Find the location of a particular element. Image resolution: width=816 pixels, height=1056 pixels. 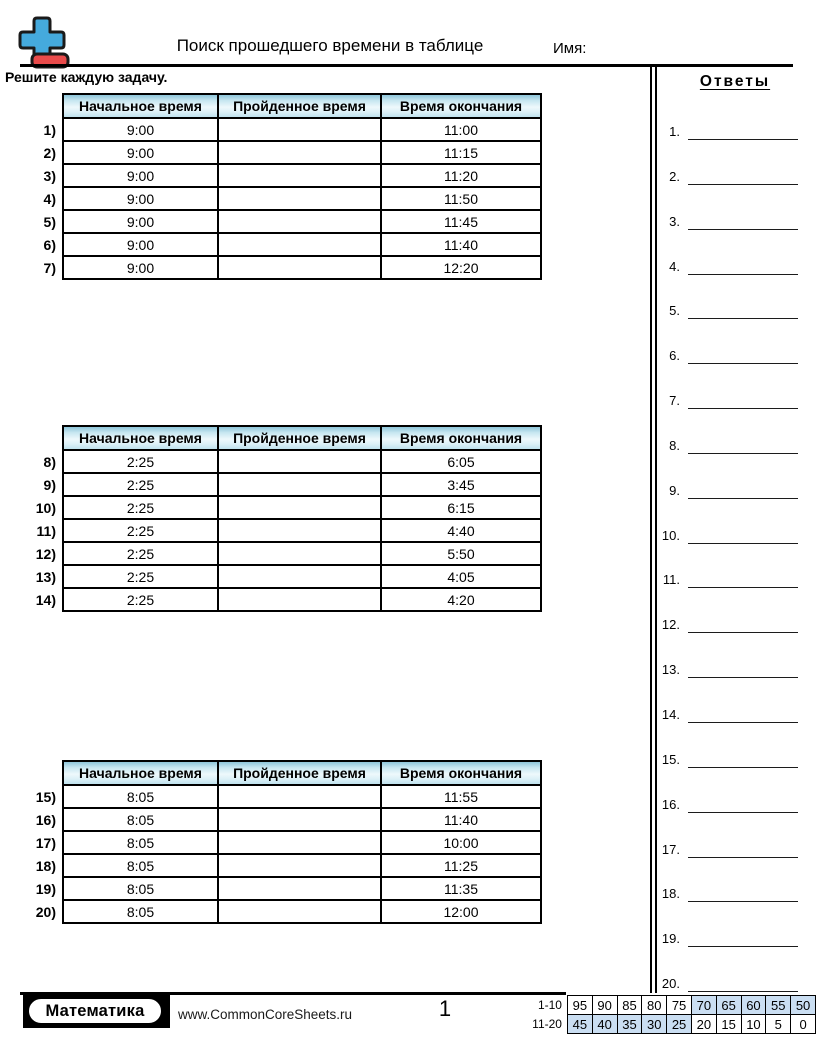

start-time-cell: 2:25 is located at coordinates (140, 599).